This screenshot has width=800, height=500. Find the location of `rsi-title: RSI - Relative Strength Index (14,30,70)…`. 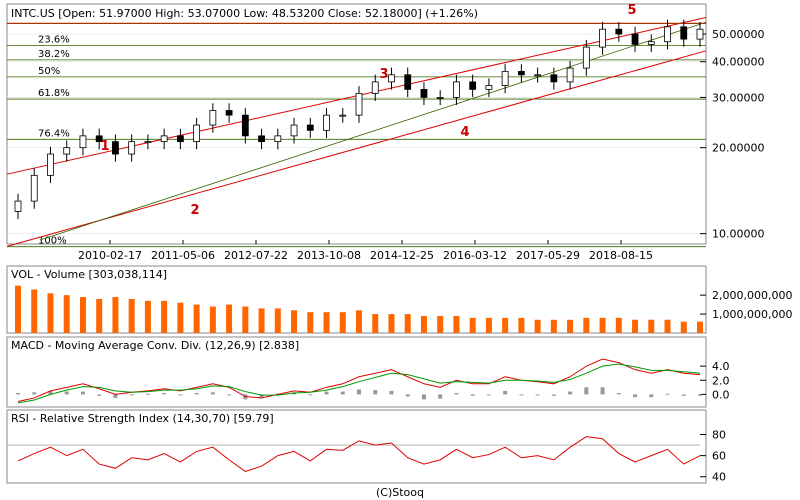

rsi-title: RSI - Relative Strength Index (14,30,70)… is located at coordinates (142, 418).